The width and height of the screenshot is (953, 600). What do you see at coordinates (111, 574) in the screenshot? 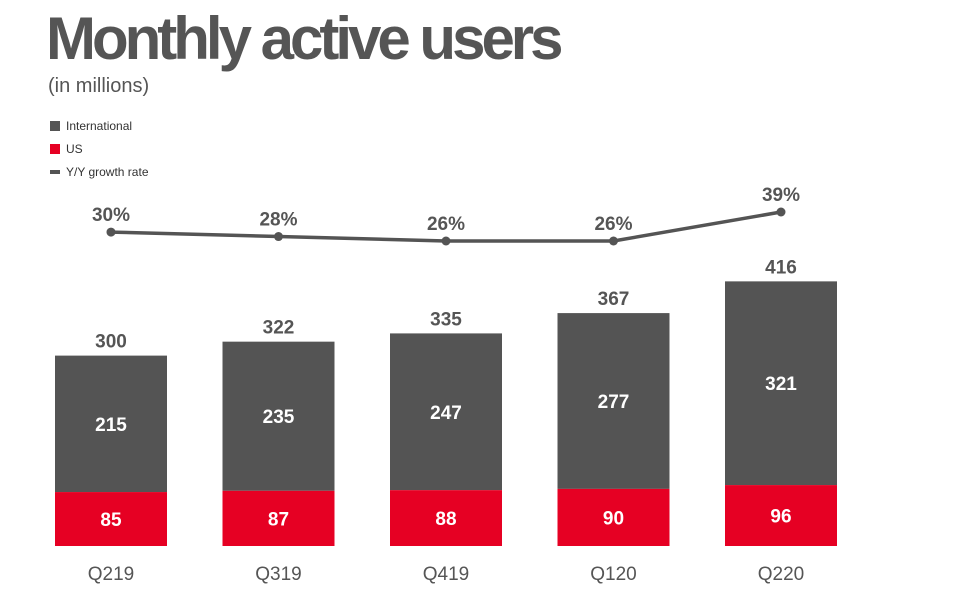
I see `x-tick-label: Q219` at bounding box center [111, 574].